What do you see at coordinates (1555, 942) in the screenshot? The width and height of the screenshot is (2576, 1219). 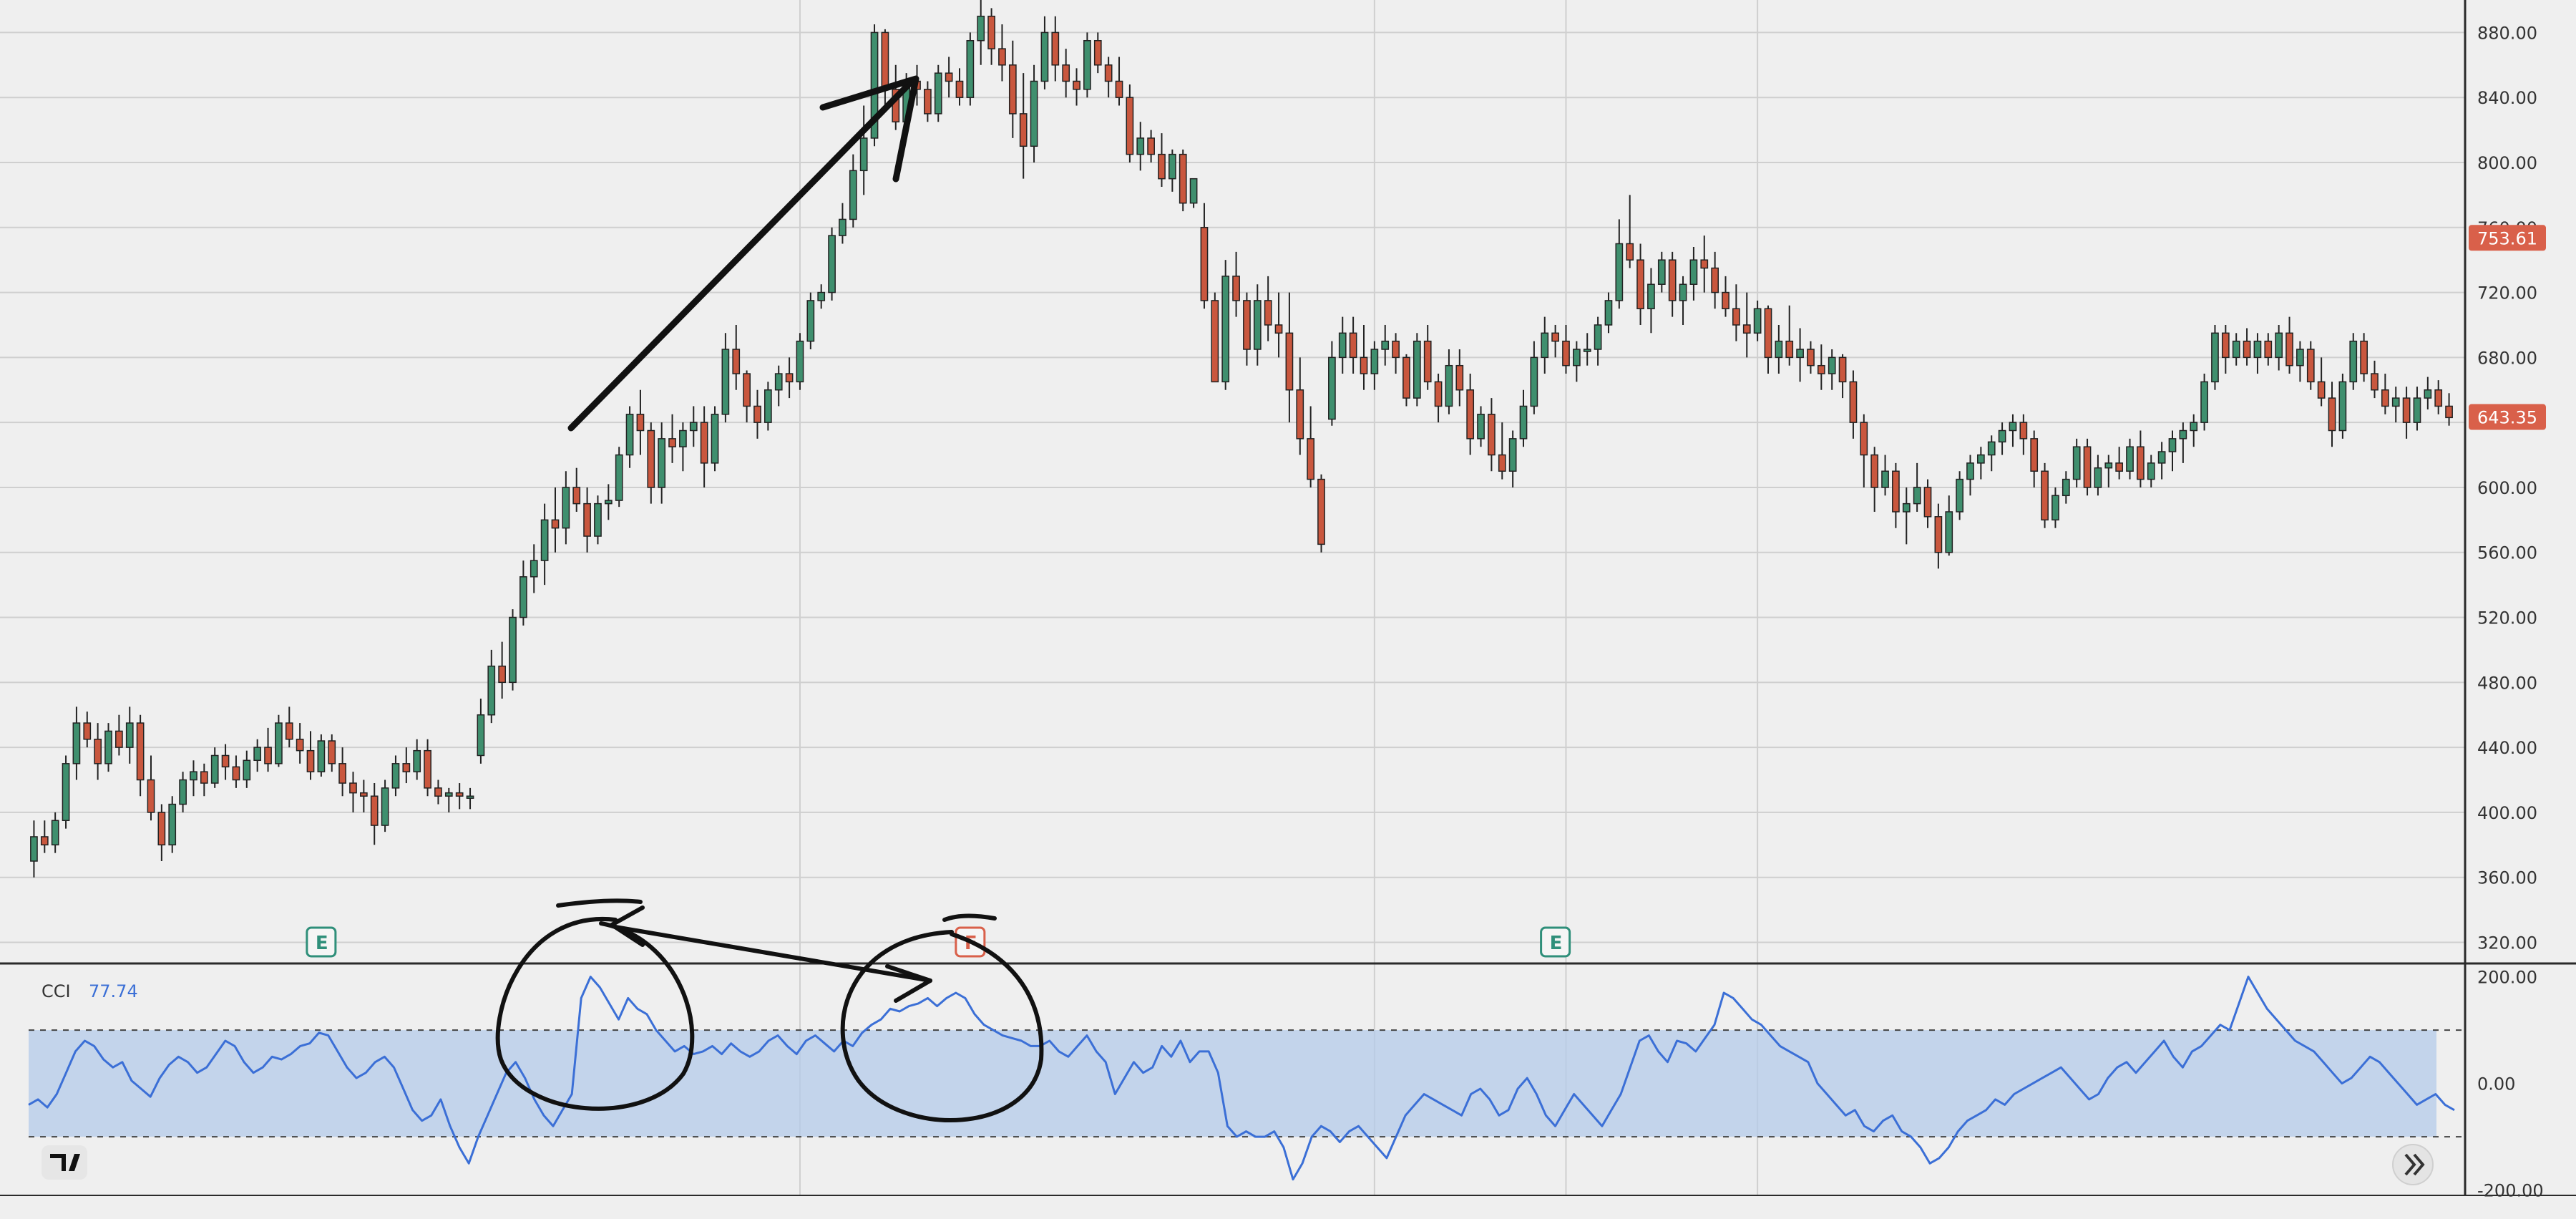 I see `event-marker: E` at bounding box center [1555, 942].